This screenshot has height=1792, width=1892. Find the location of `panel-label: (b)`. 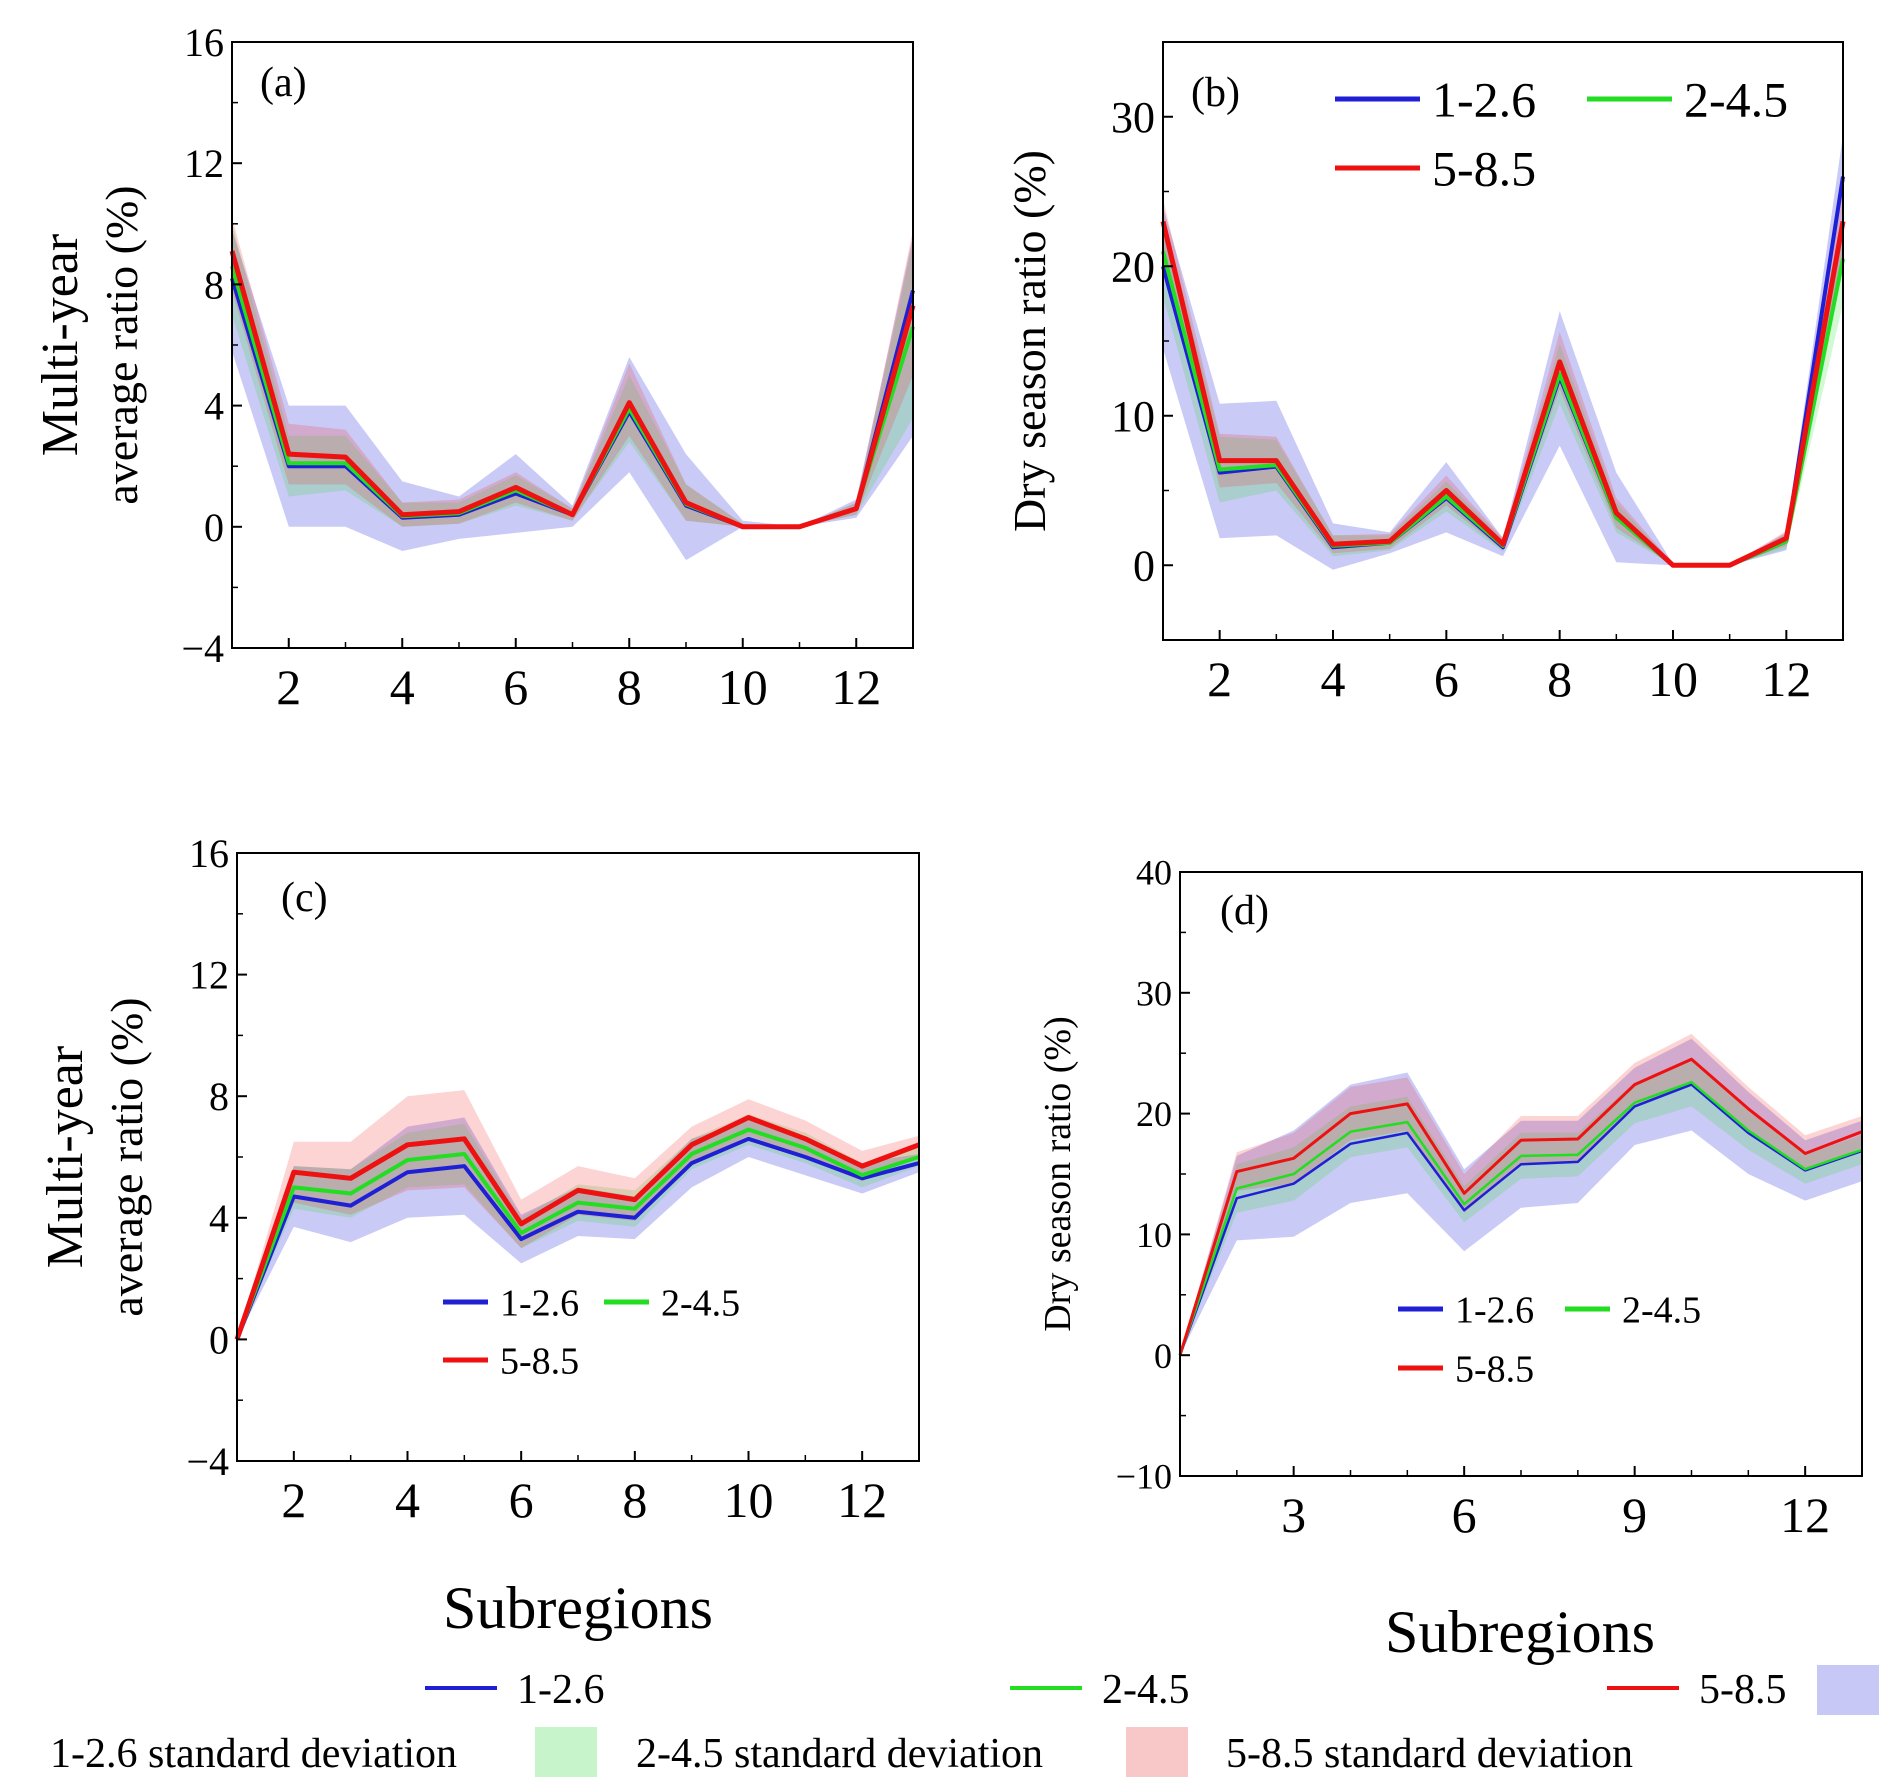

panel-label: (b) is located at coordinates (1215, 93).